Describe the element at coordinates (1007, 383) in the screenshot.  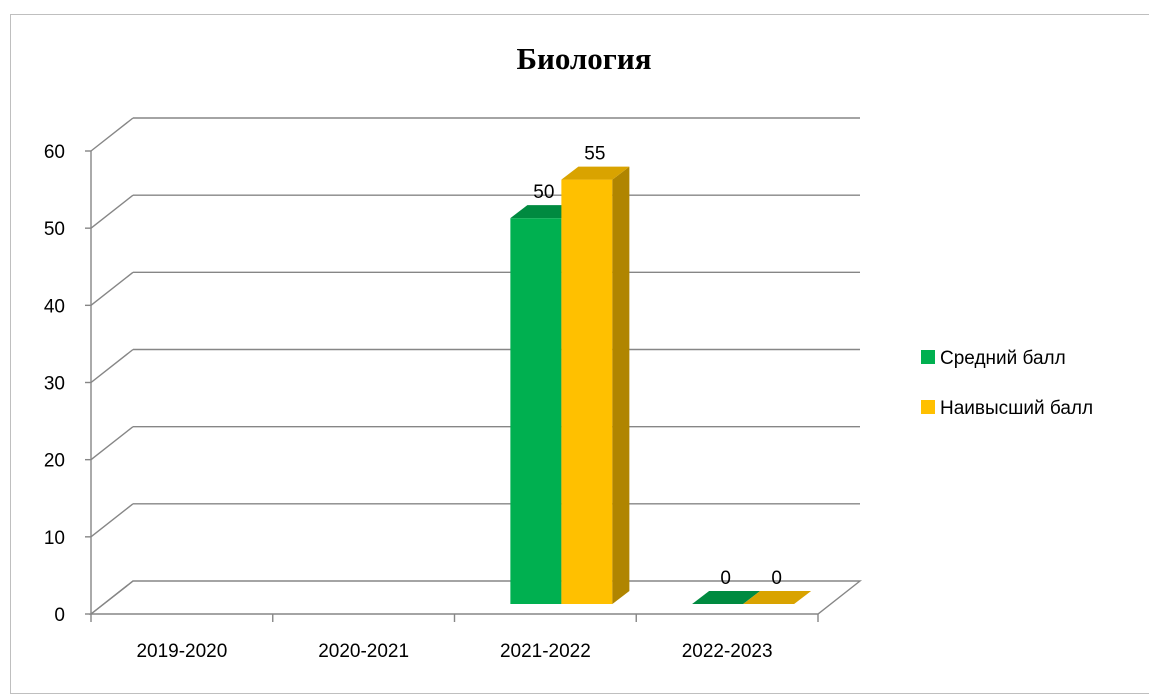
I see `legend: Средний балл Наивысший балл` at that location.